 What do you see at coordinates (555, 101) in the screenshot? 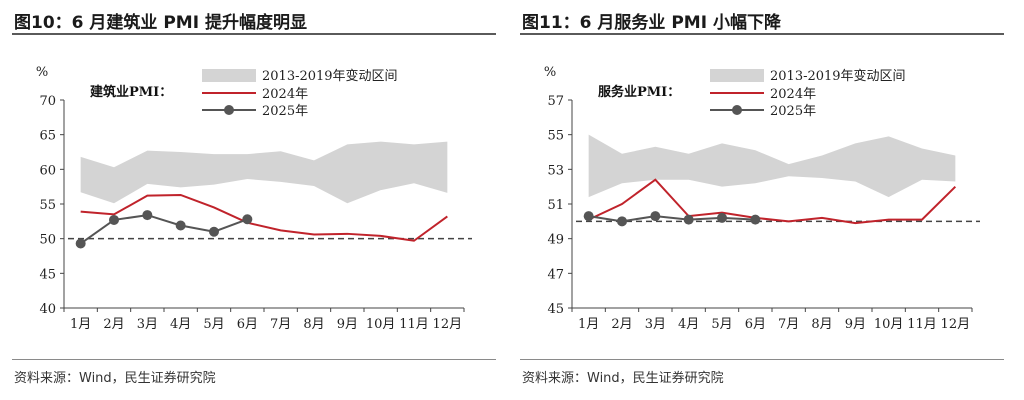
I see `y-tick-label: 57` at bounding box center [555, 101].